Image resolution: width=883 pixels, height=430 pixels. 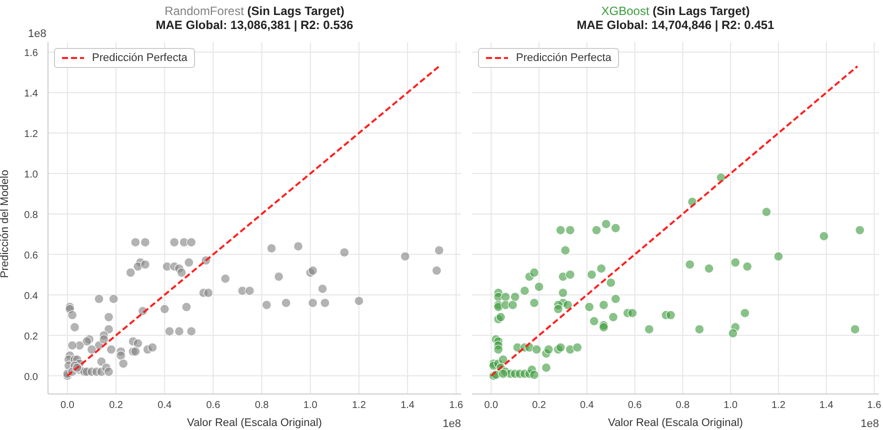 What do you see at coordinates (31, 174) in the screenshot?
I see `y-tick-label: 1.0` at bounding box center [31, 174].